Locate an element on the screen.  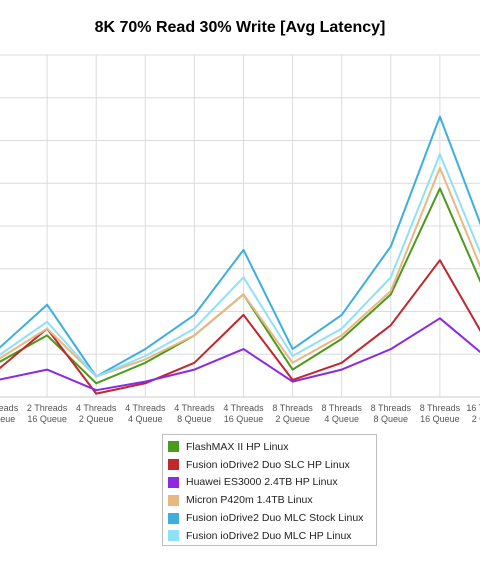
legend-label: Fusion ioDrive2 Duo MLC HP Linux is located at coordinates (269, 535).